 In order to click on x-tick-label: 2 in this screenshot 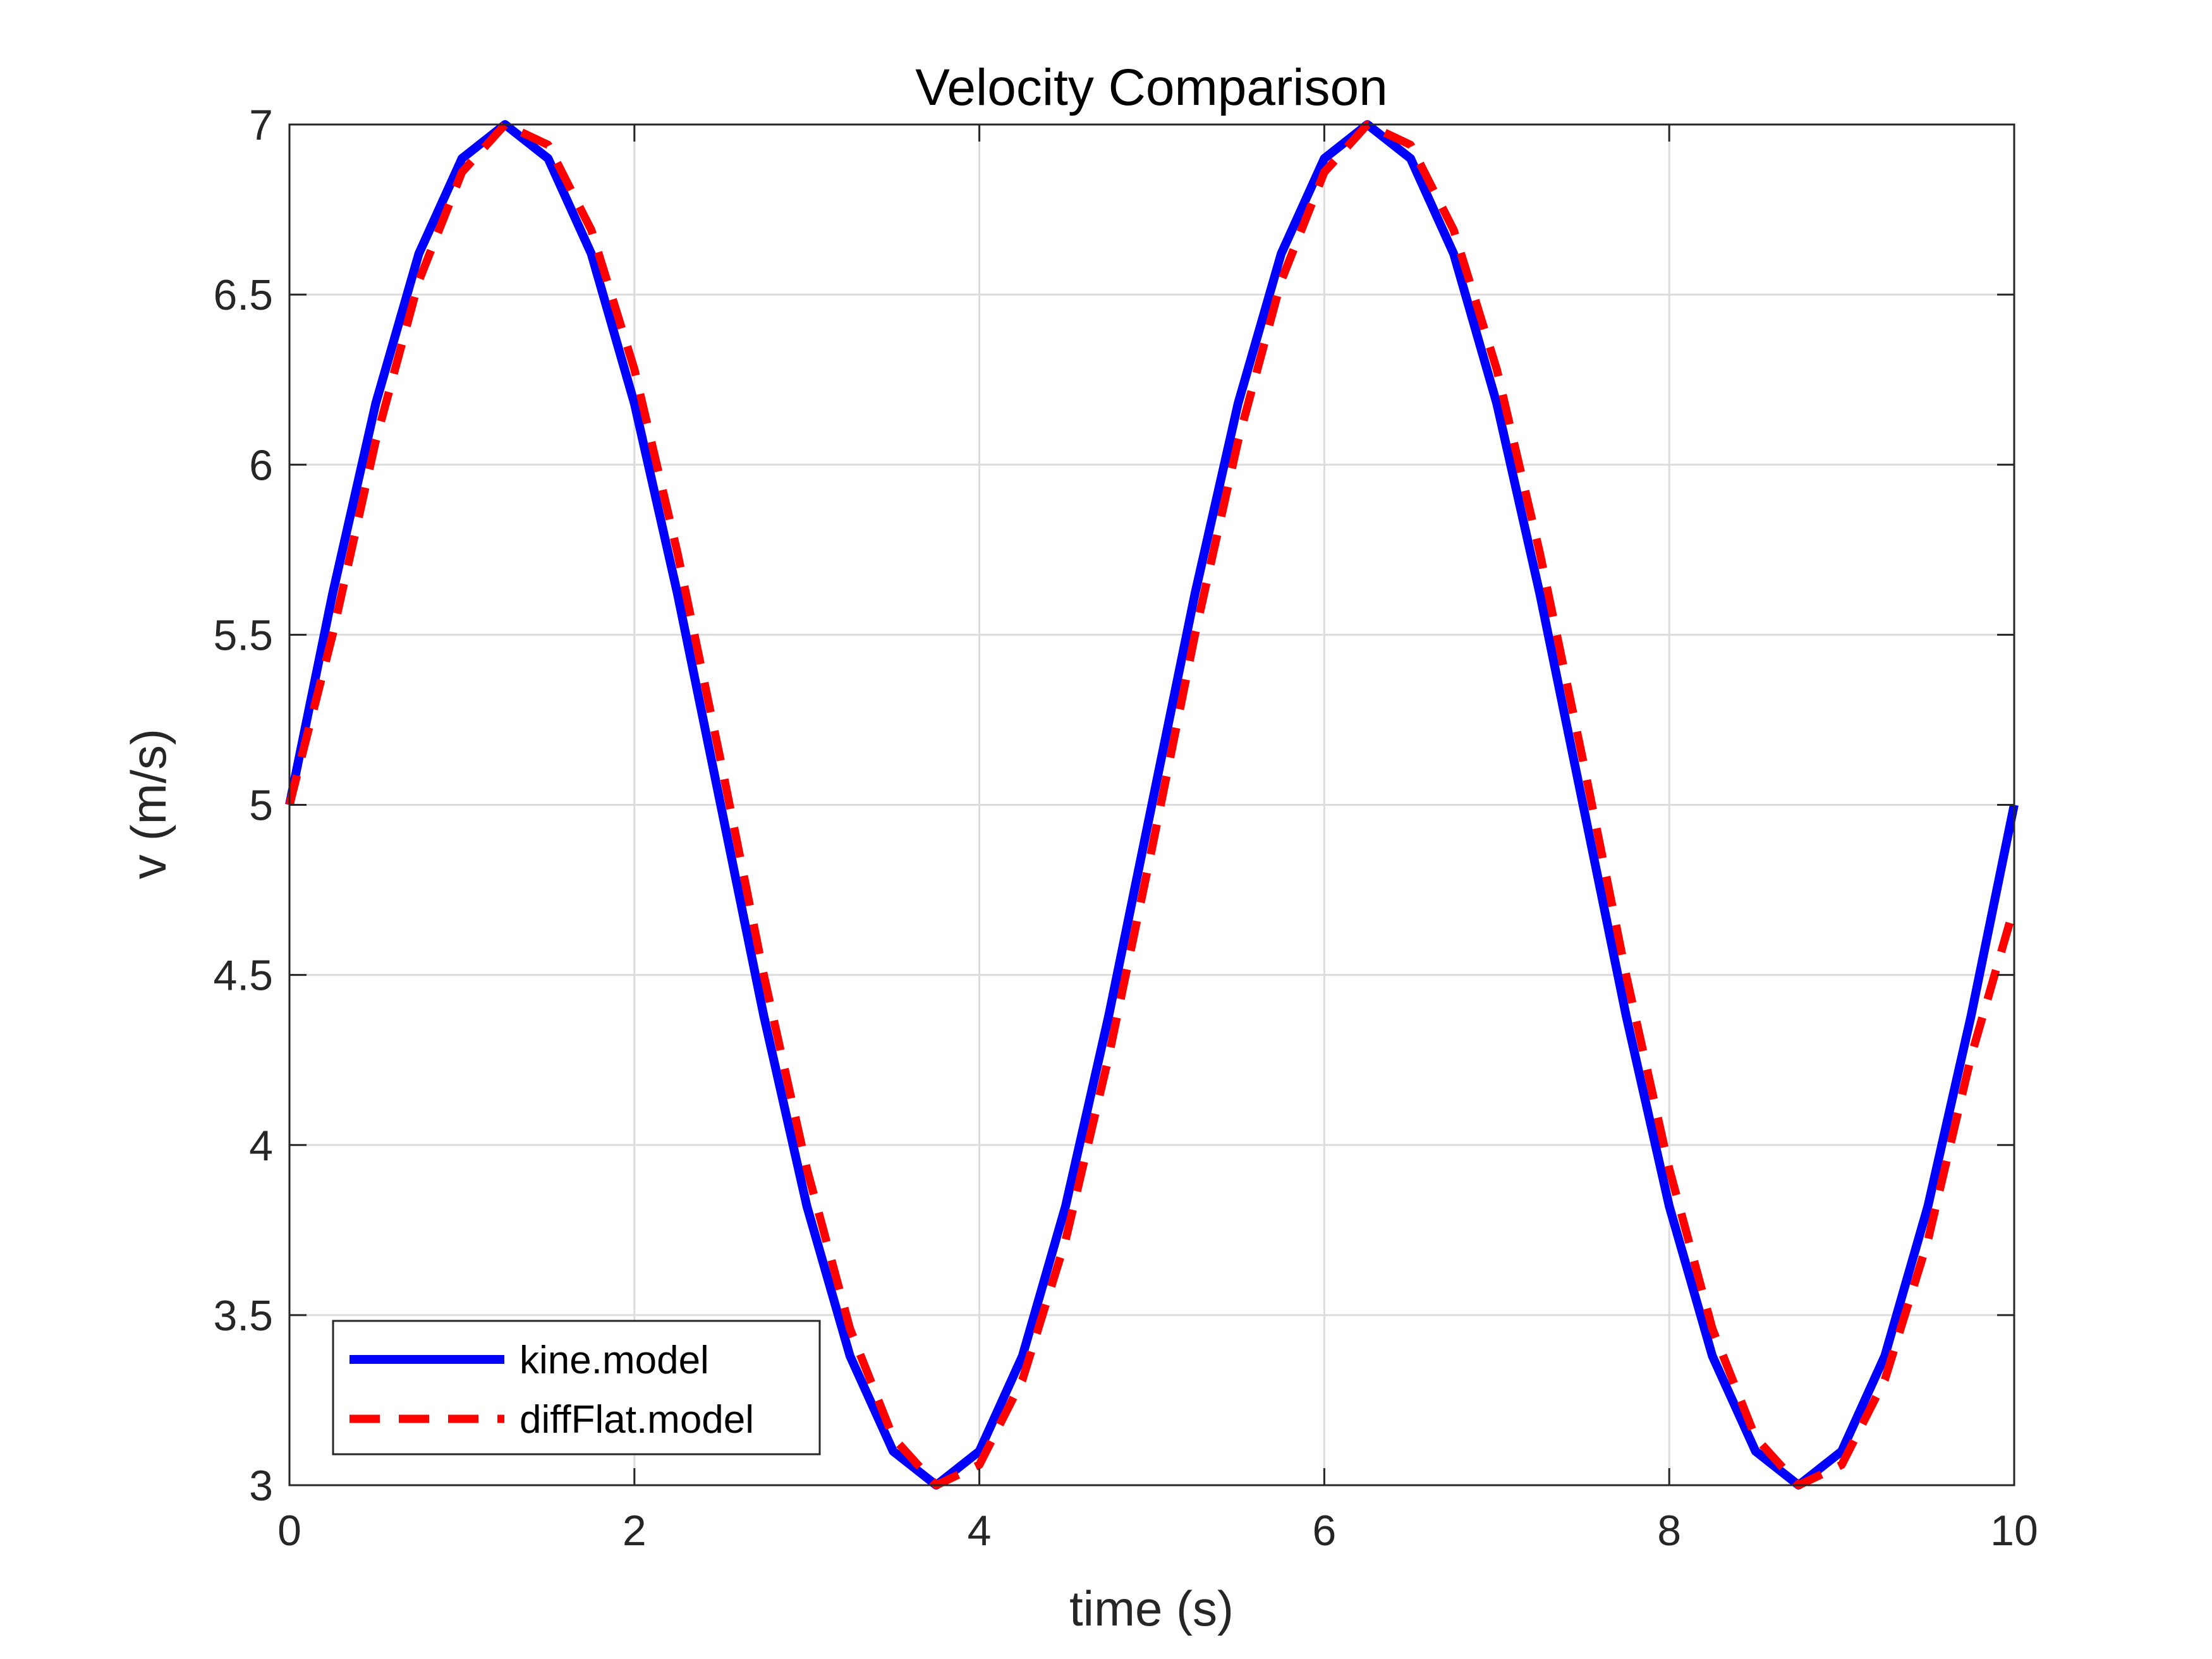, I will do `click(635, 1531)`.